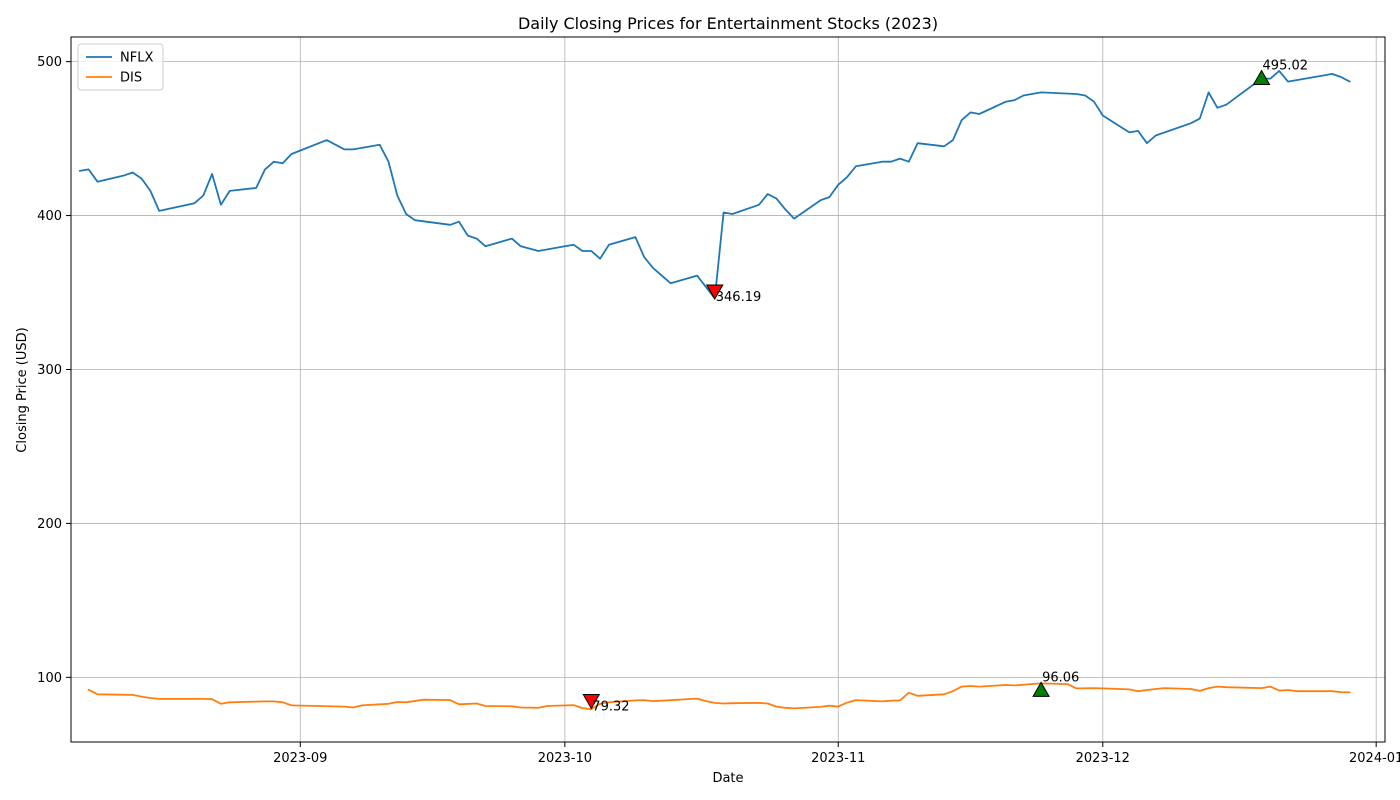 The image size is (1400, 800). I want to click on min-marker-nflx, so click(714, 292).